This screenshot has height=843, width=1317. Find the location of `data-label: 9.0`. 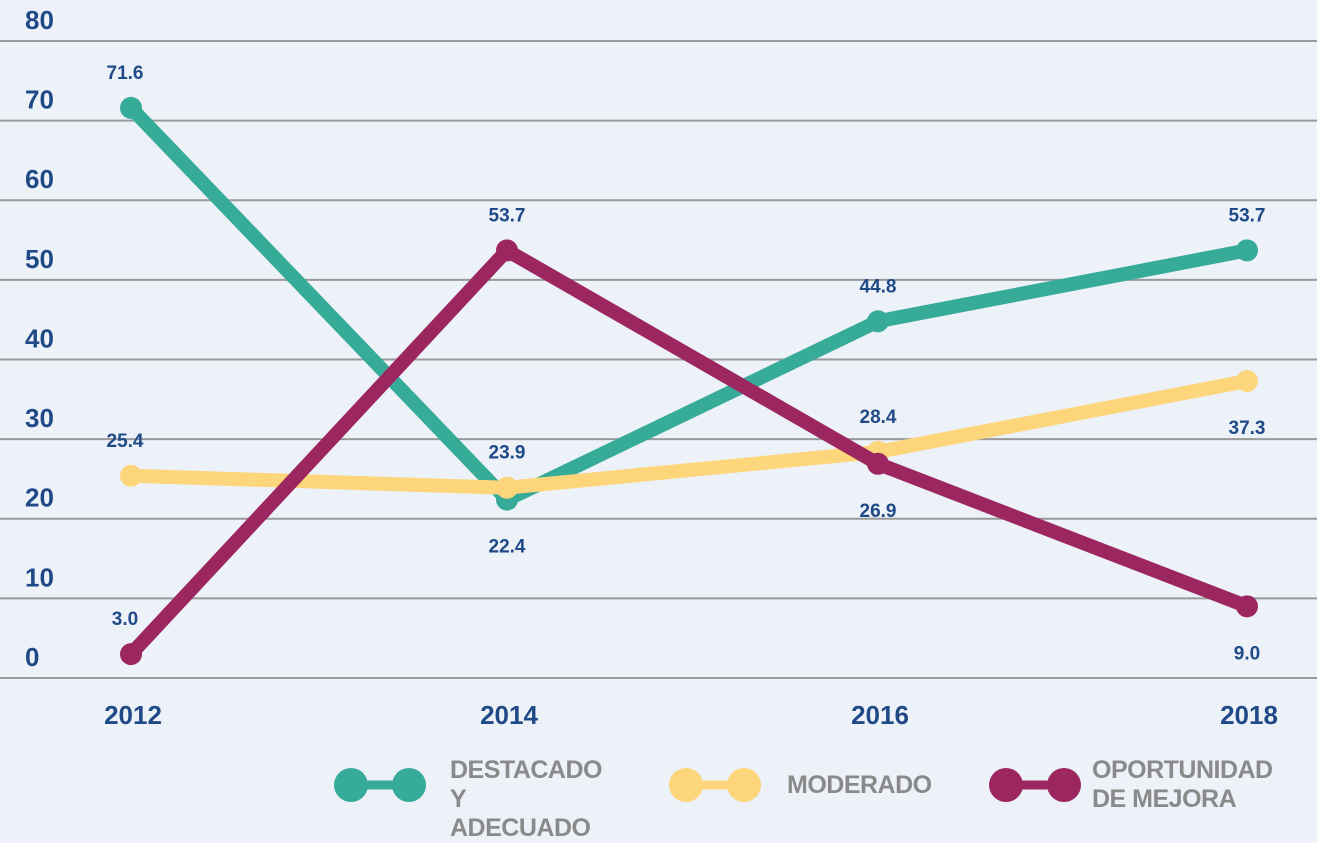

data-label: 9.0 is located at coordinates (1247, 653).